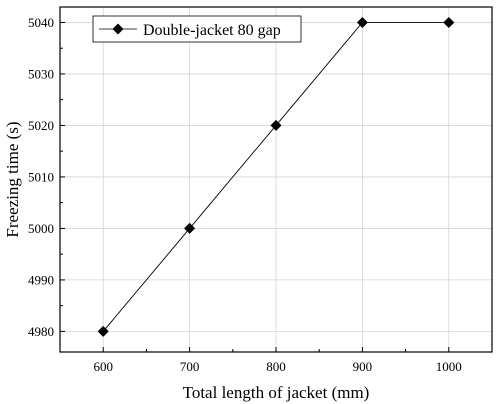 This screenshot has width=498, height=404. I want to click on x-tick-label: 700, so click(190, 366).